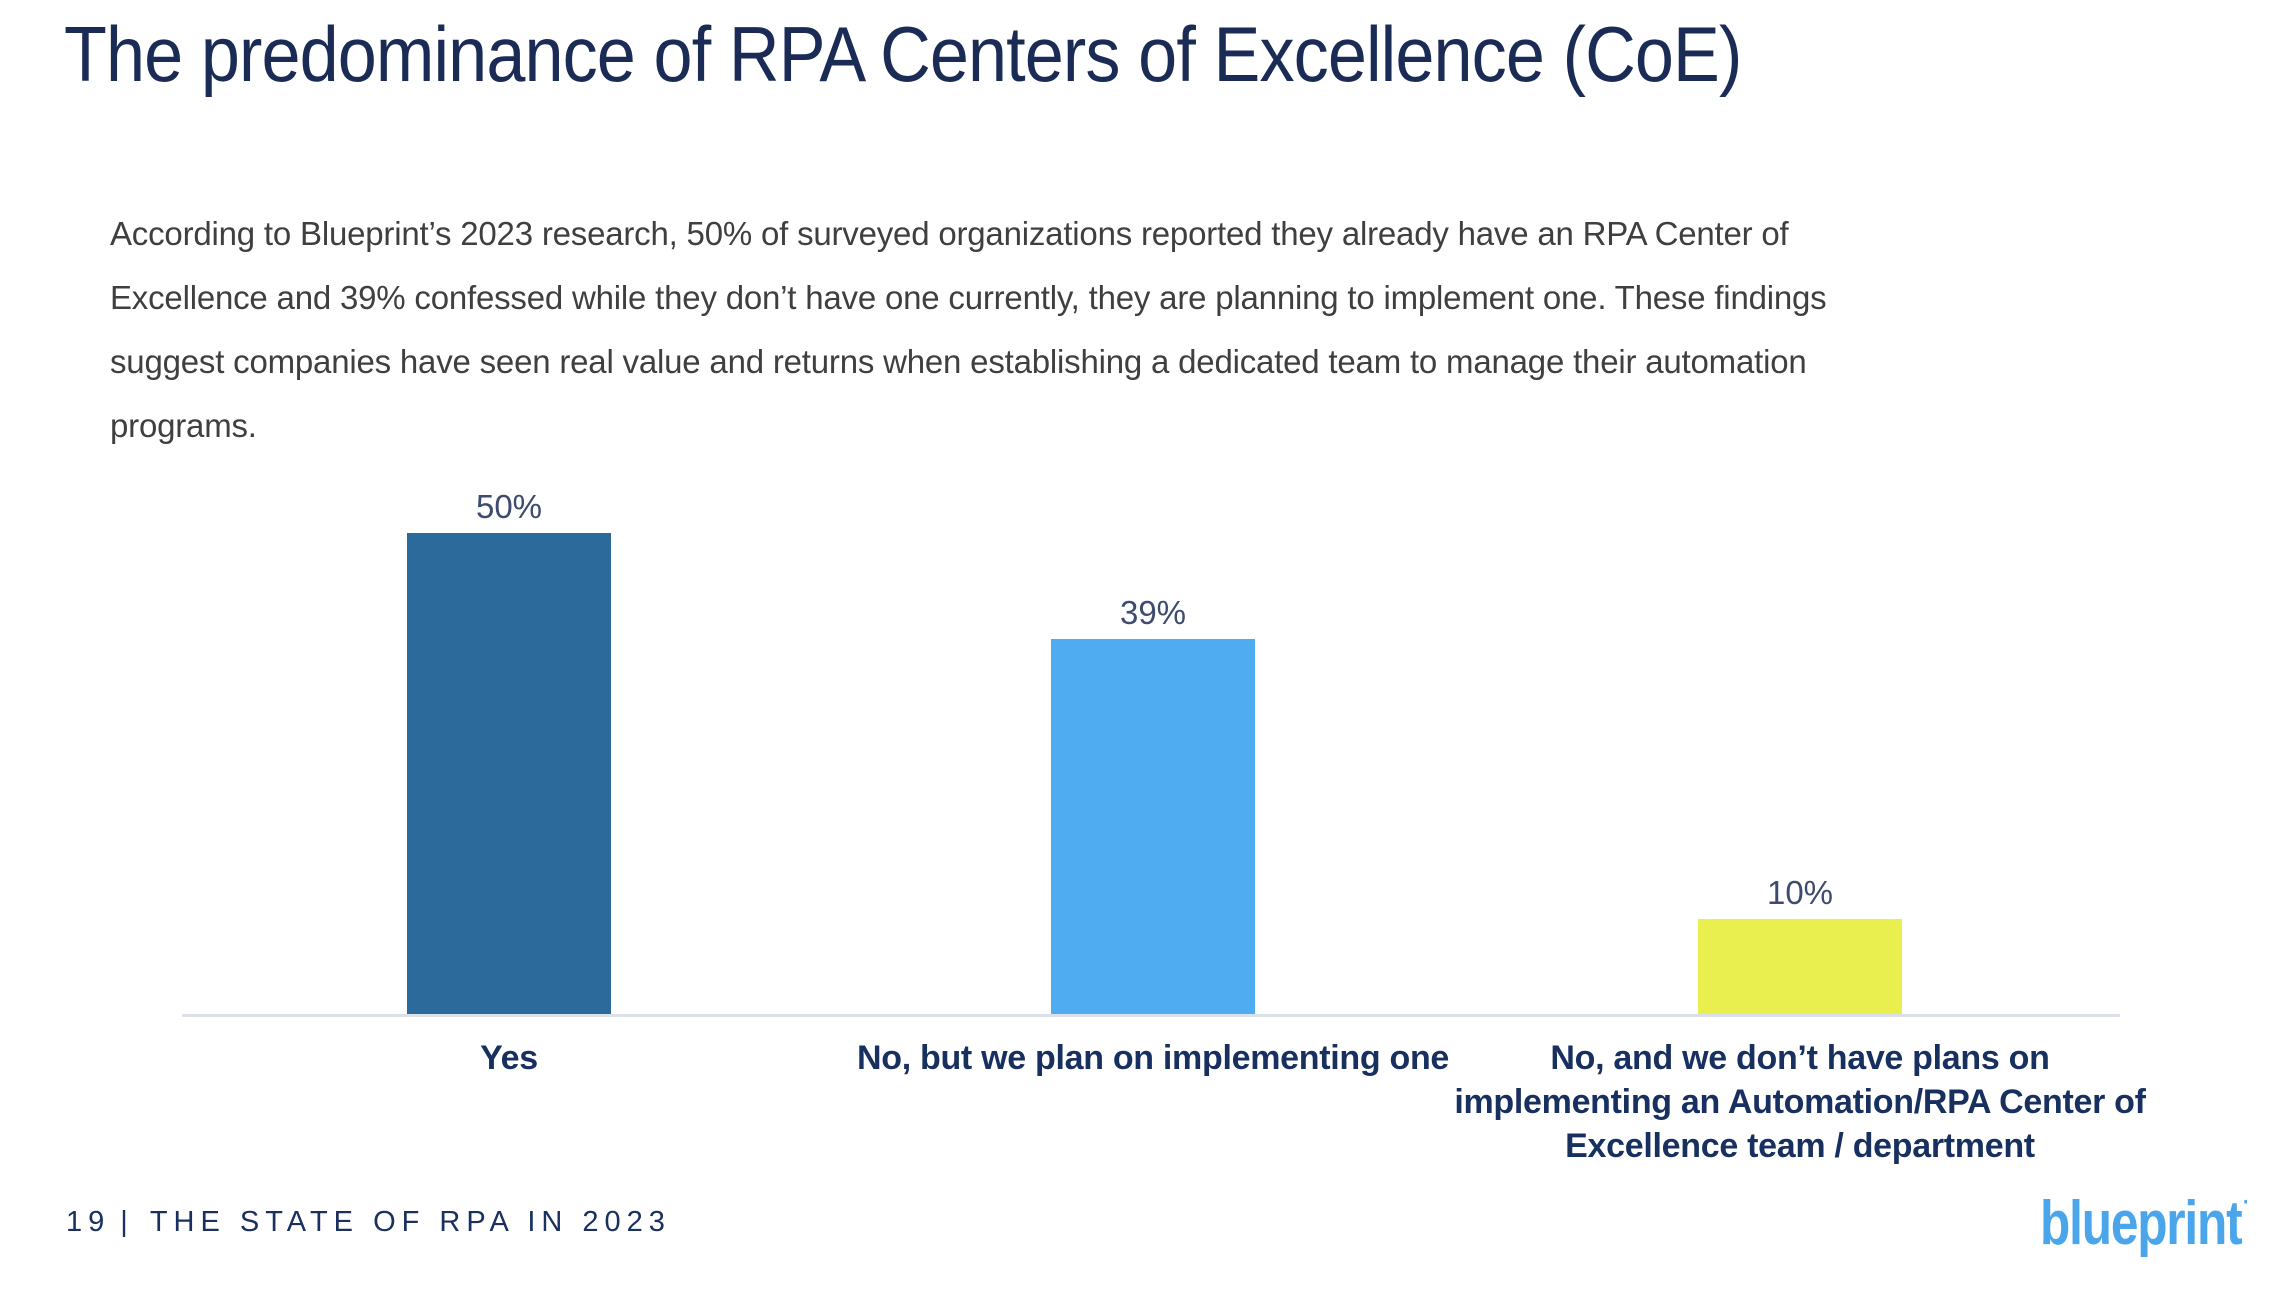 Image resolution: width=2274 pixels, height=1306 pixels. Describe the element at coordinates (1800, 1058) in the screenshot. I see `category-label-line: No, and we don’t have plans on` at that location.